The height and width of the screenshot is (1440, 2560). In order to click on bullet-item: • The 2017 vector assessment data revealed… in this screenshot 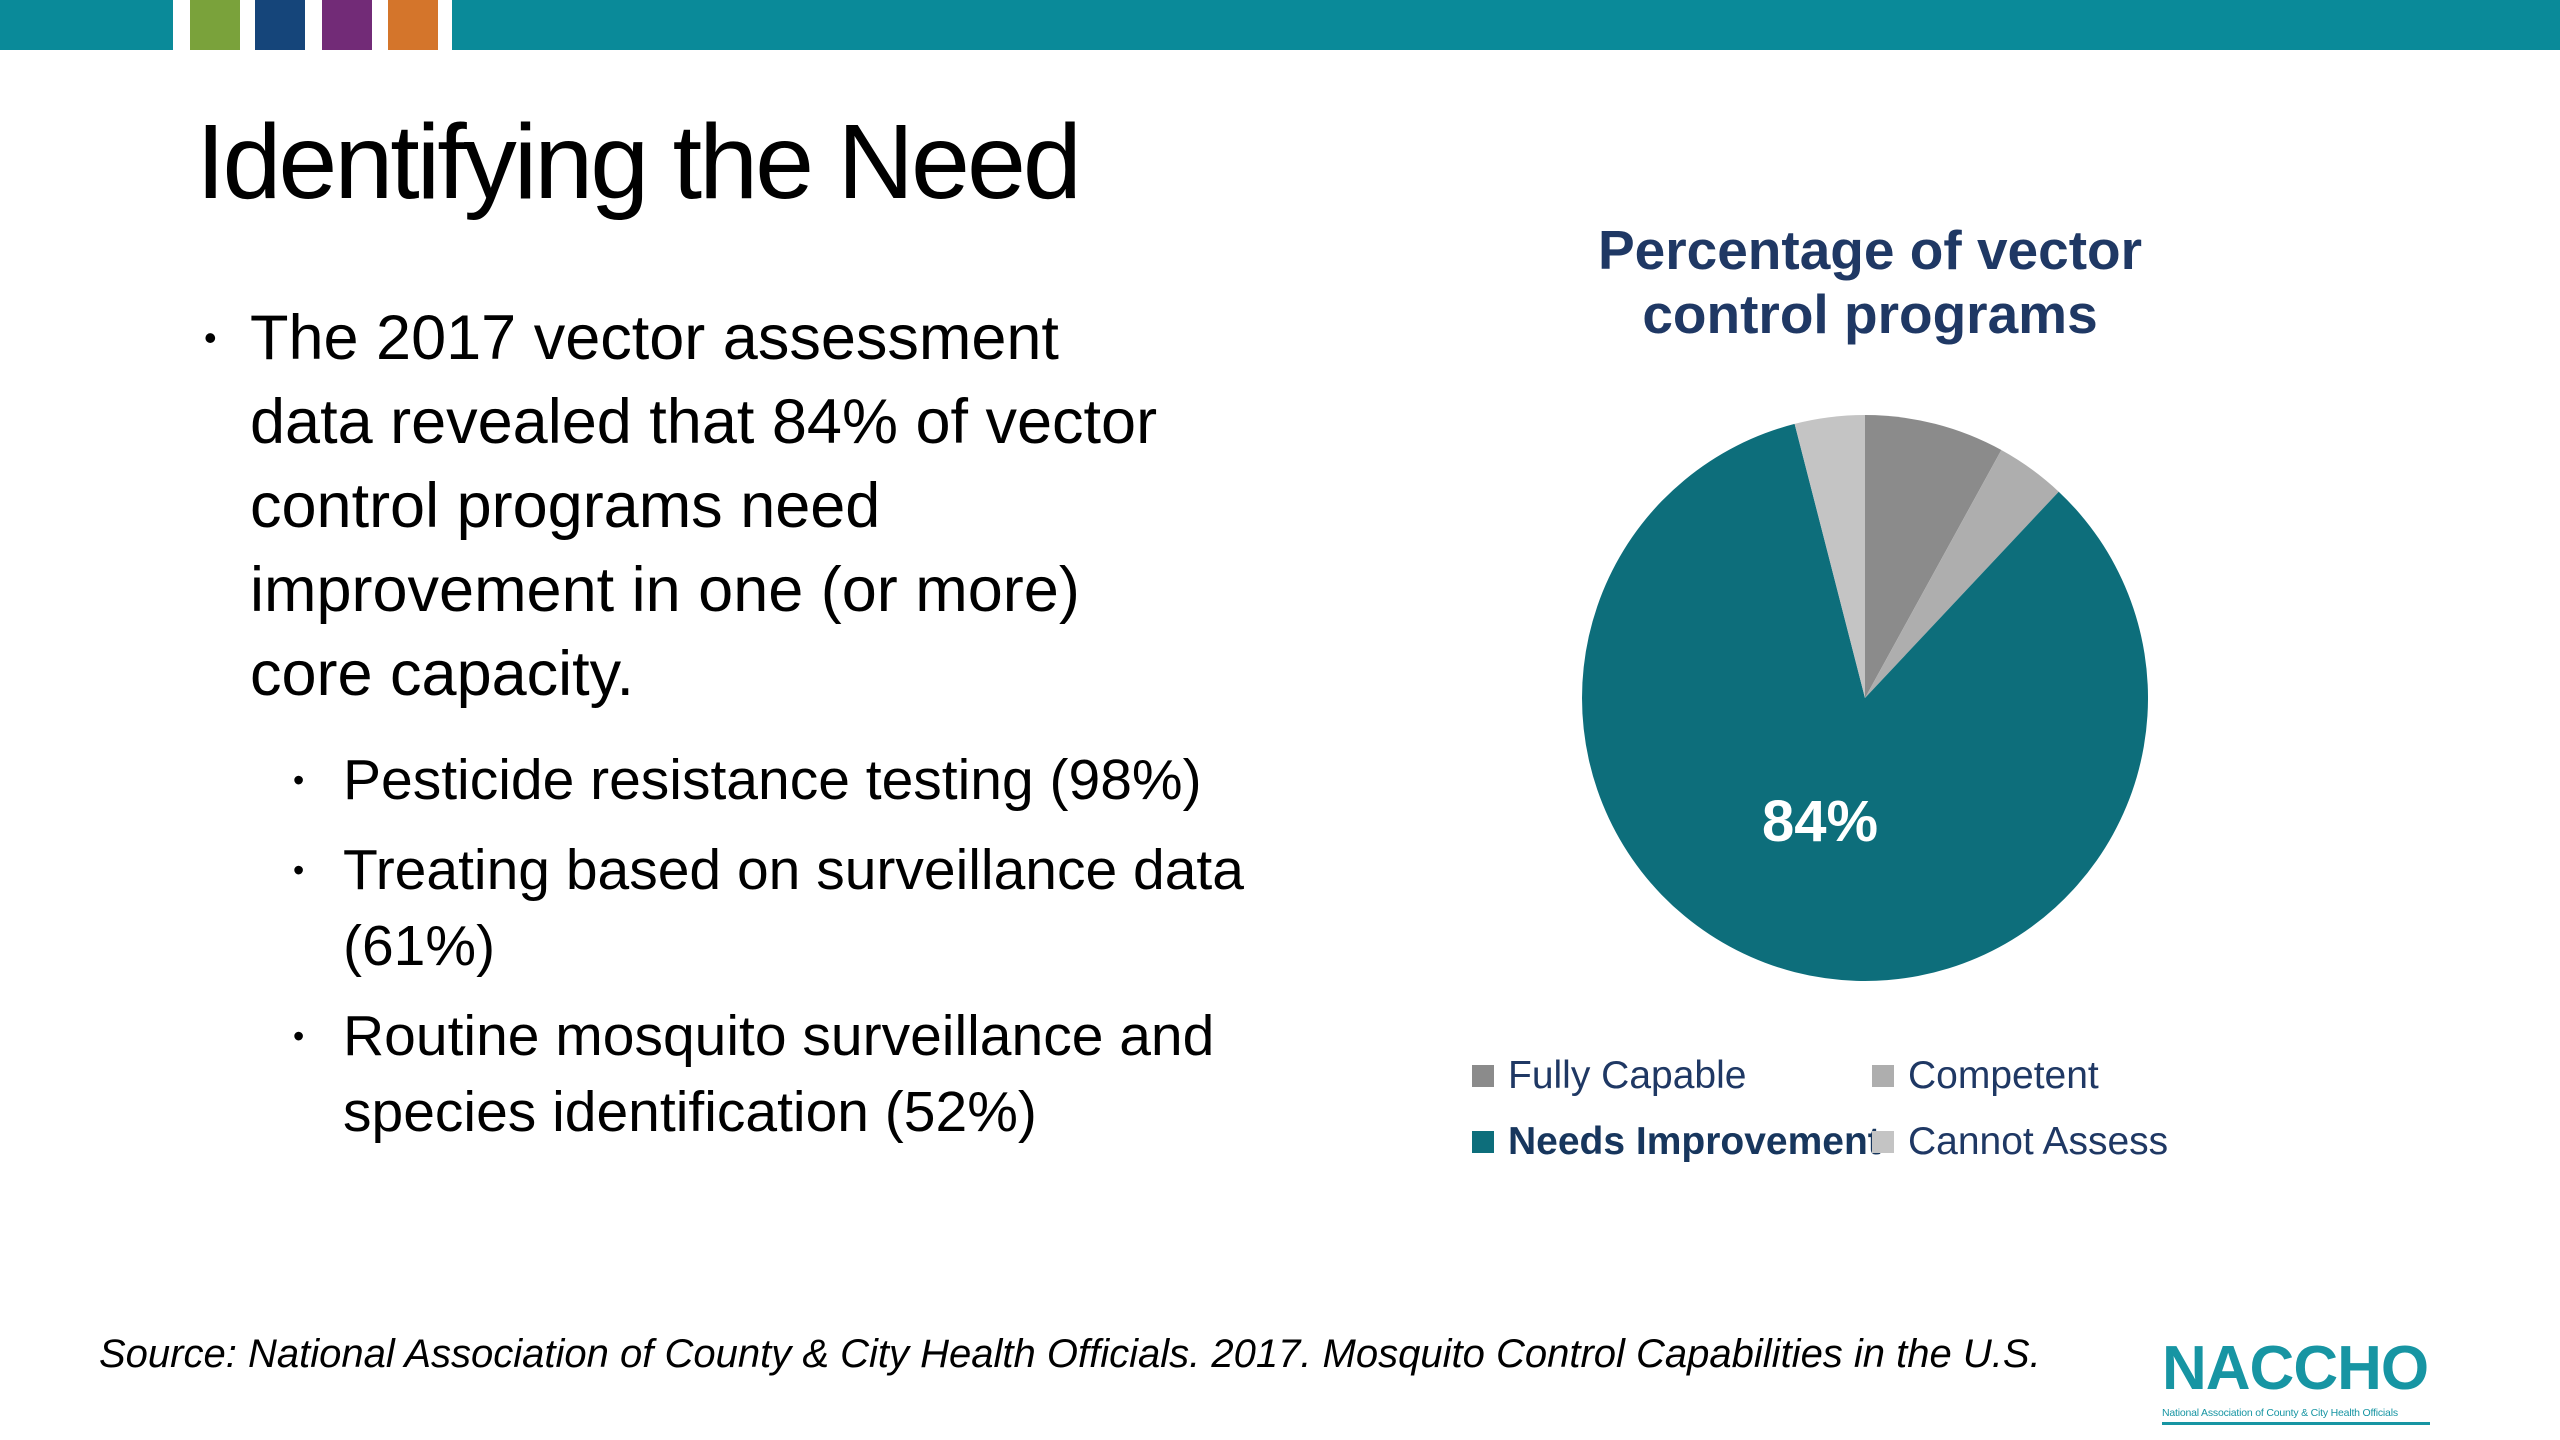, I will do `click(811, 506)`.